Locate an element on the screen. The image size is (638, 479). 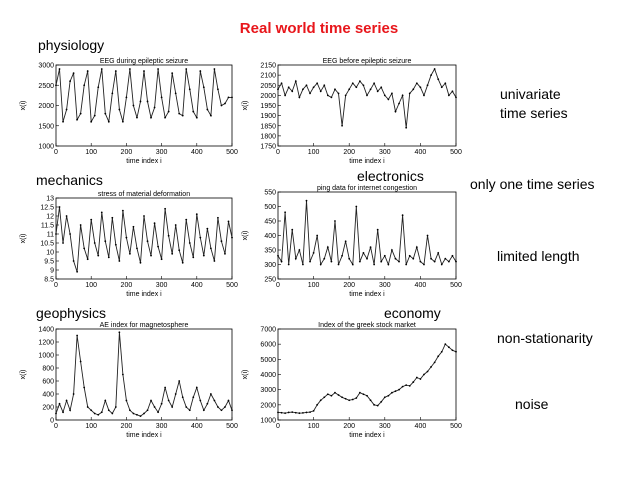
y-tick-label: 2100 is located at coordinates (268, 76).